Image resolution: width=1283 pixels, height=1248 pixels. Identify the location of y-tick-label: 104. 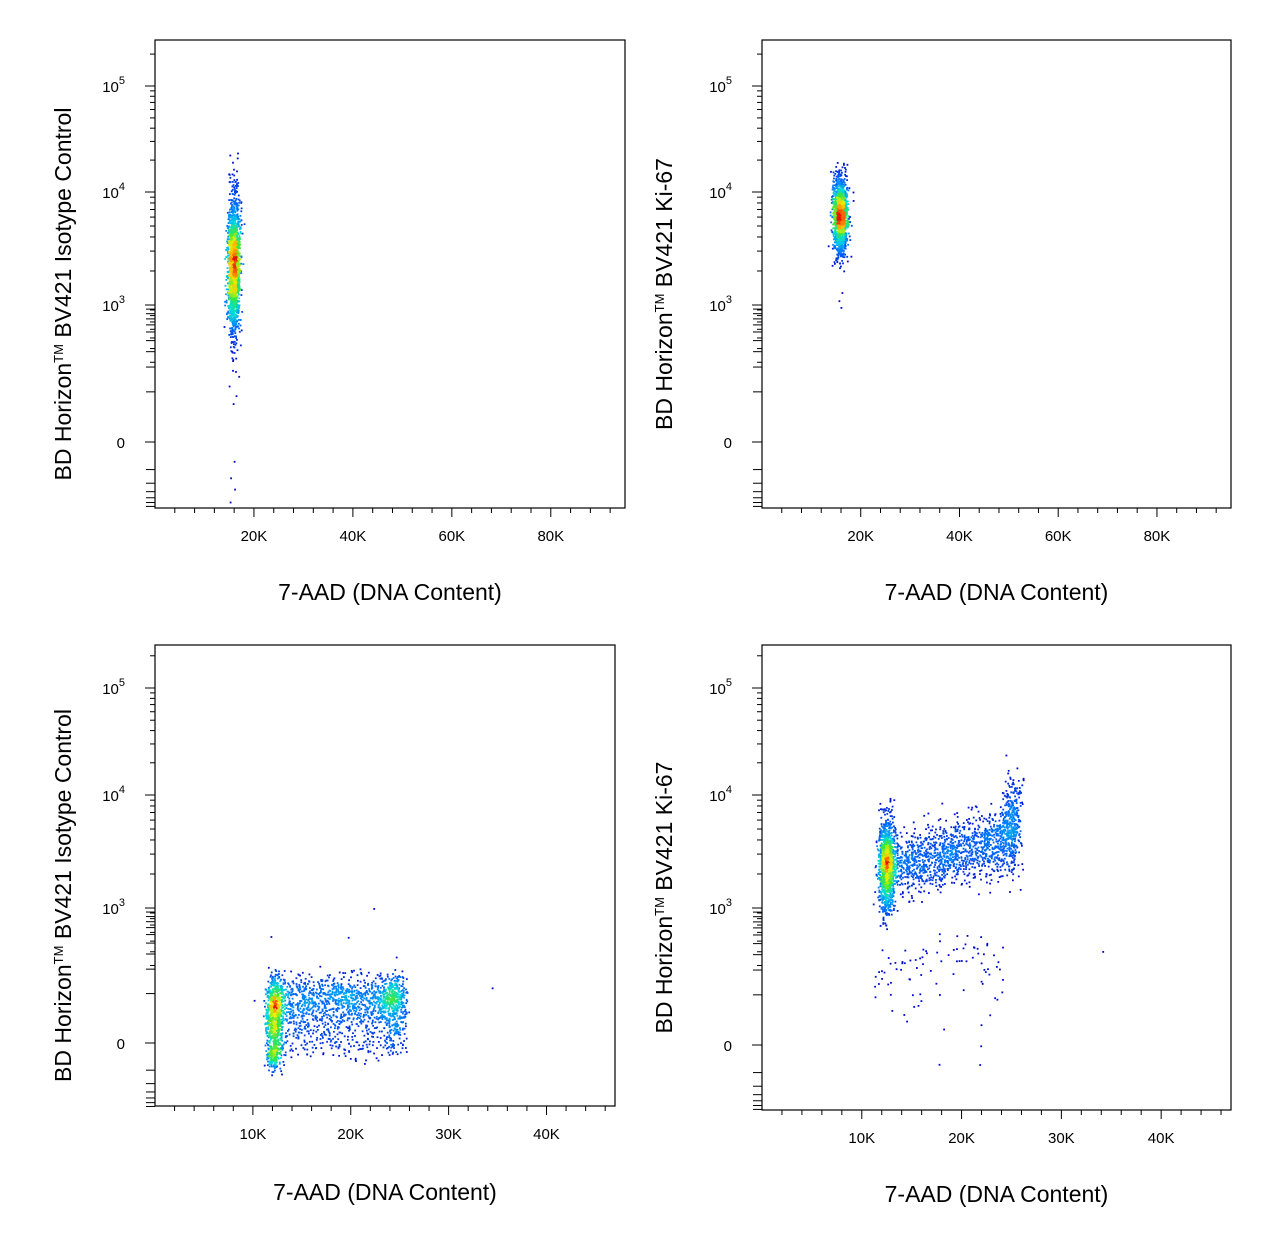
(720, 191).